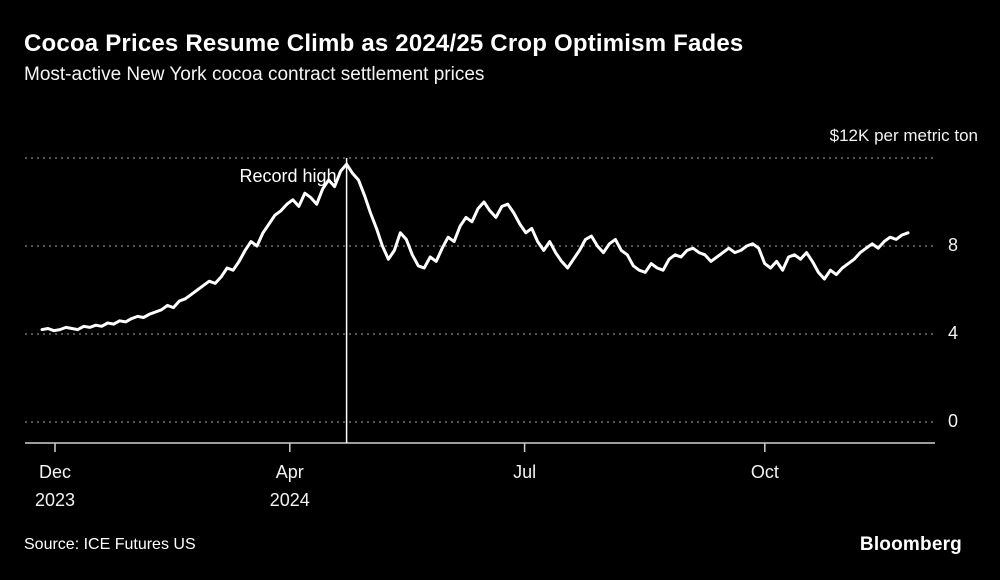  I want to click on x-tick-sublabel: 2024, so click(289, 500).